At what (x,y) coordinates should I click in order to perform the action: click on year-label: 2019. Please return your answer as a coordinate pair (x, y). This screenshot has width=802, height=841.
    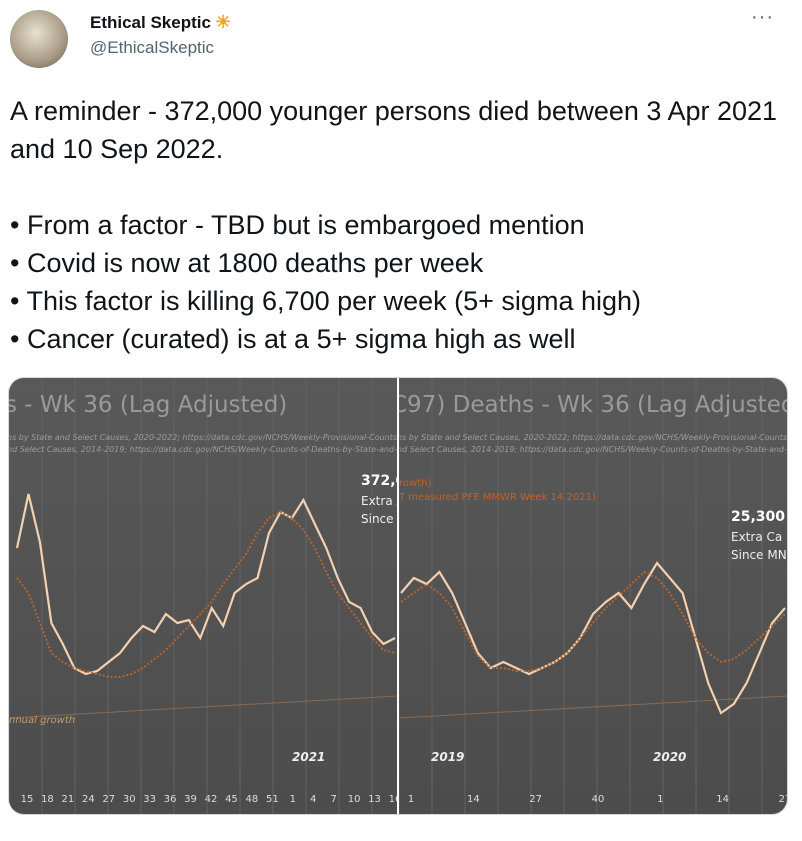
    Looking at the image, I should click on (448, 757).